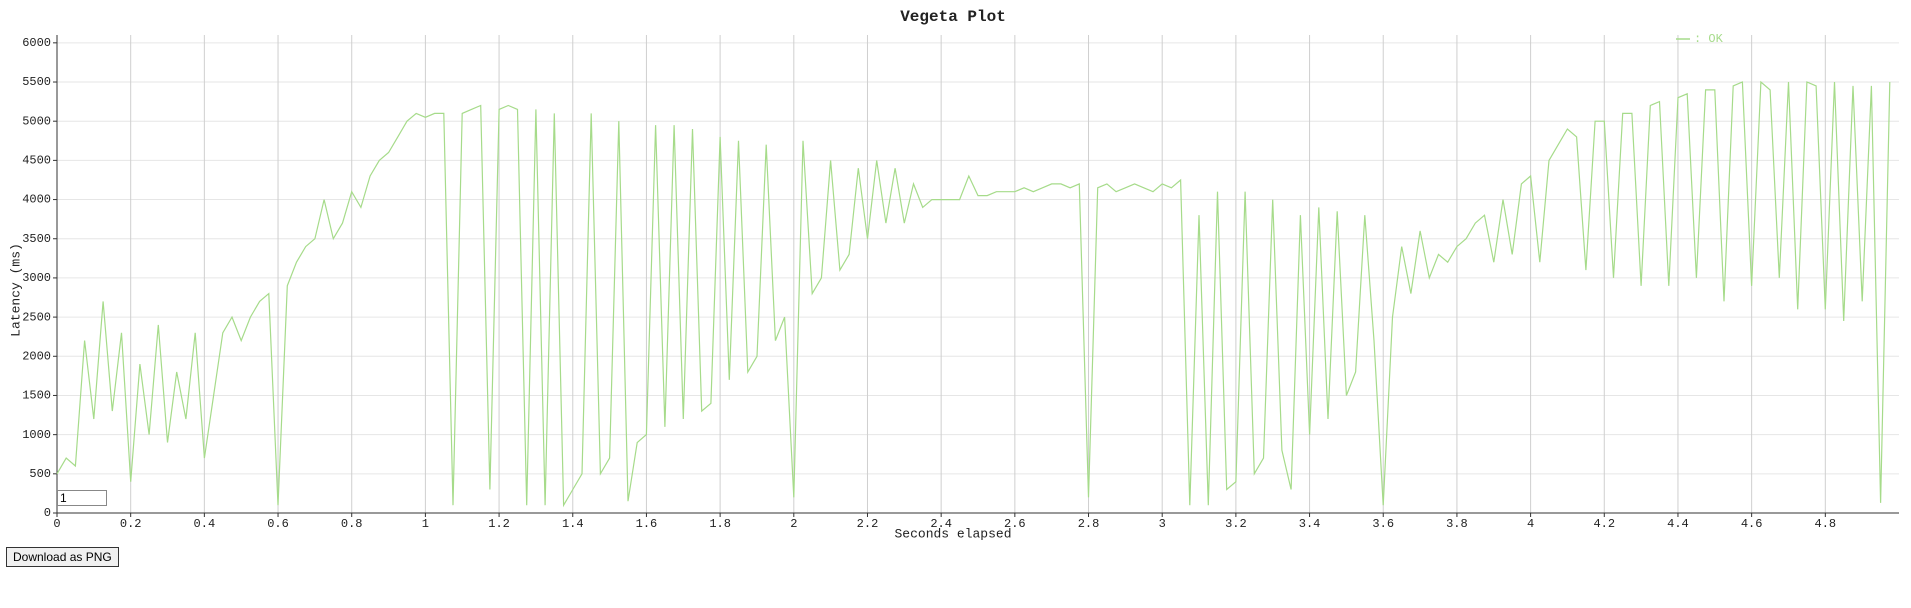 The width and height of the screenshot is (1911, 608). What do you see at coordinates (36, 82) in the screenshot?
I see `y-tick-label: 5500` at bounding box center [36, 82].